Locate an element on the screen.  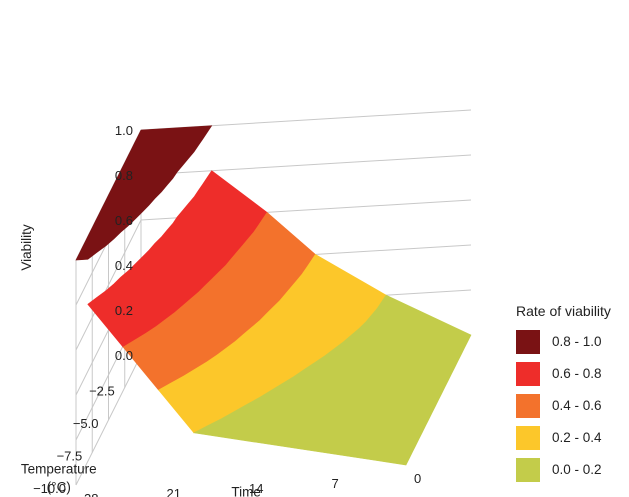
back-wall-grid-line is located at coordinates (306, 165).